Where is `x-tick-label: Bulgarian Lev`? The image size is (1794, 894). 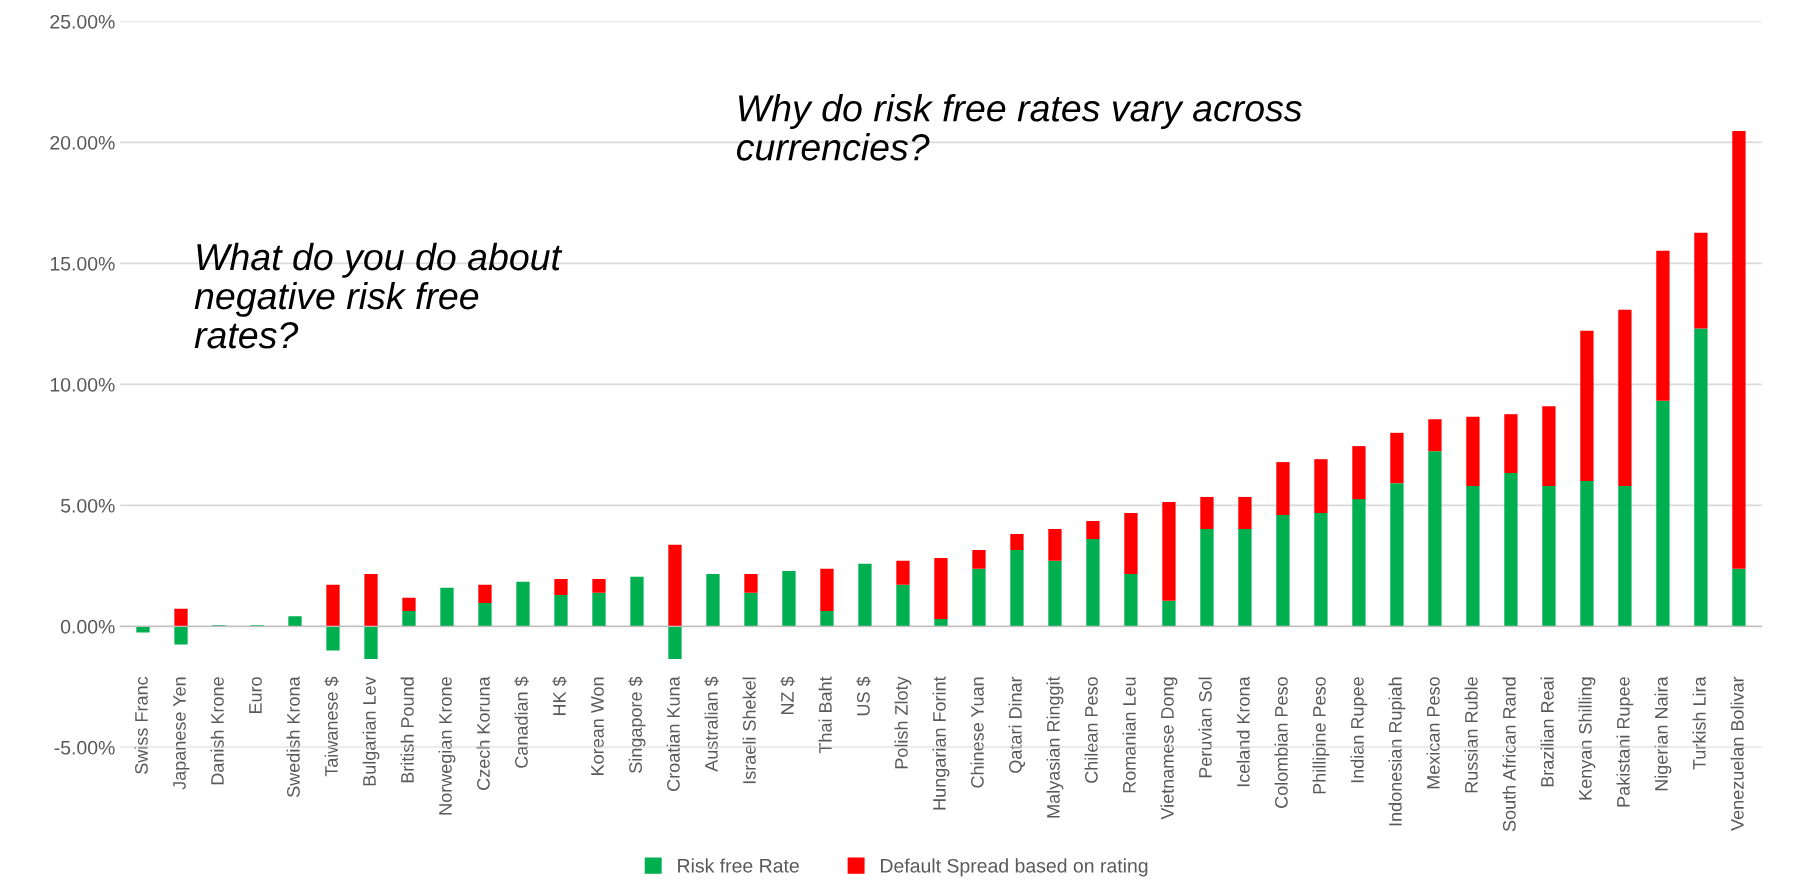
x-tick-label: Bulgarian Lev is located at coordinates (371, 731).